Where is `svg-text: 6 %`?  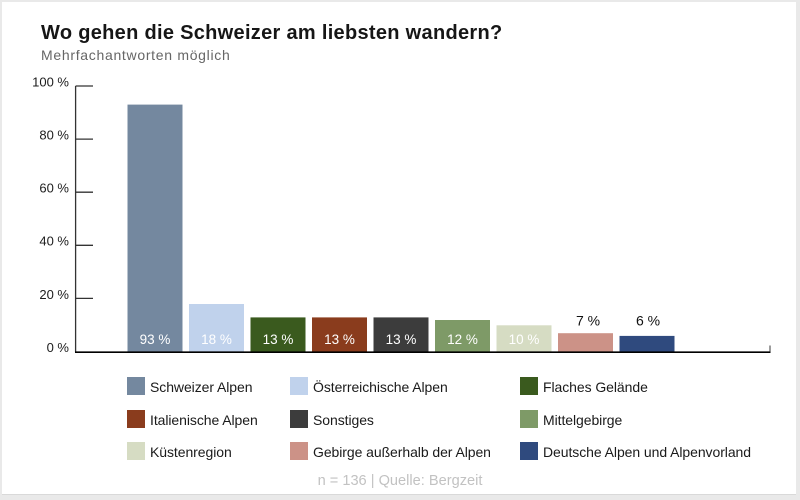
svg-text: 6 % is located at coordinates (648, 320).